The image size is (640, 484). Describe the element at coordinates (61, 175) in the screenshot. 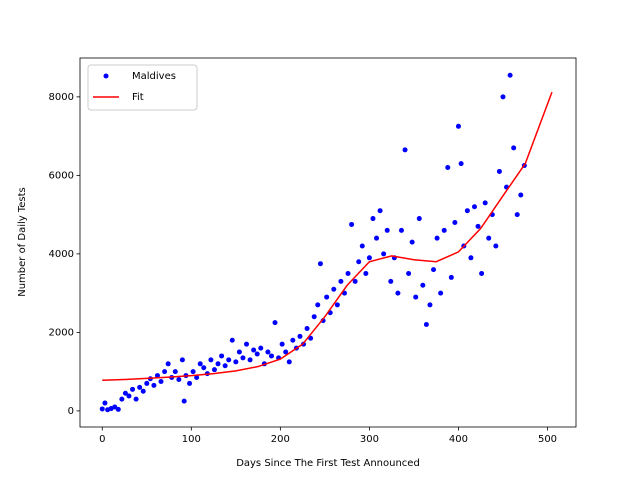

I see `y-tick-label: 6000` at that location.